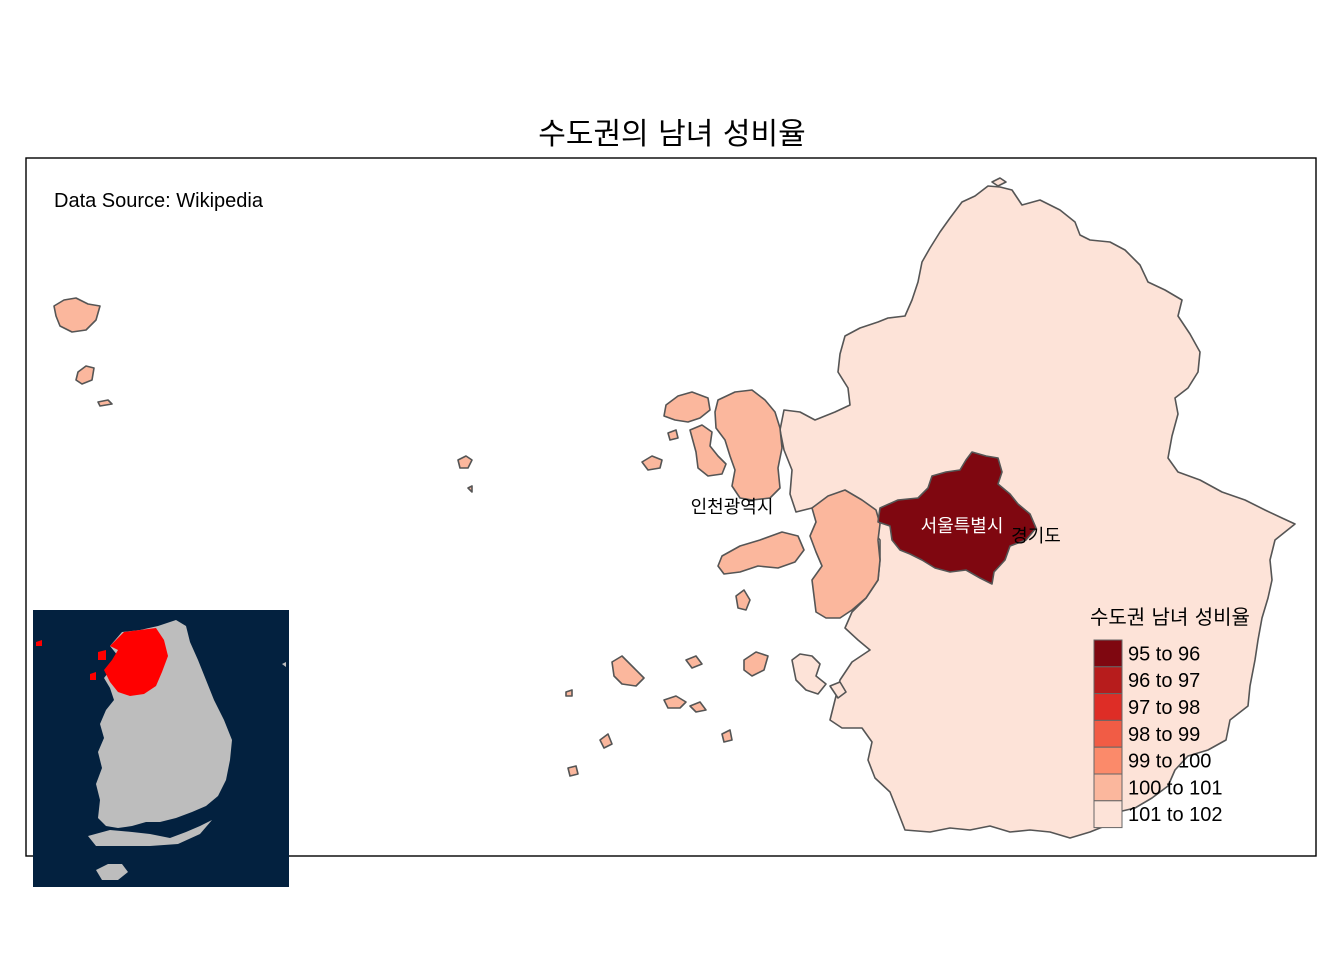 Image resolution: width=1344 pixels, height=960 pixels. Describe the element at coordinates (150, 833) in the screenshot. I see `inset-south-islands` at that location.